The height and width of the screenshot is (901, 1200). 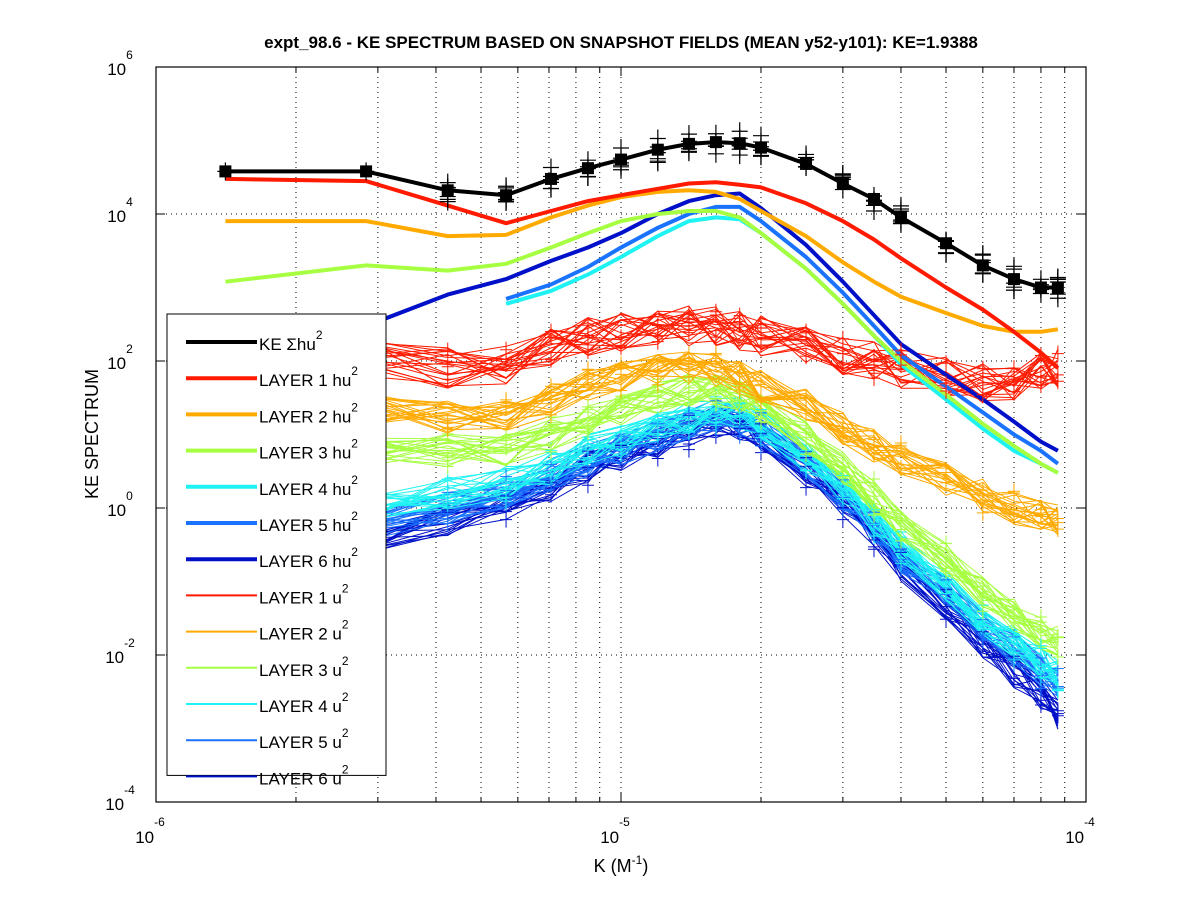 I want to click on x-tick-label-base: 10, so click(x=609, y=837).